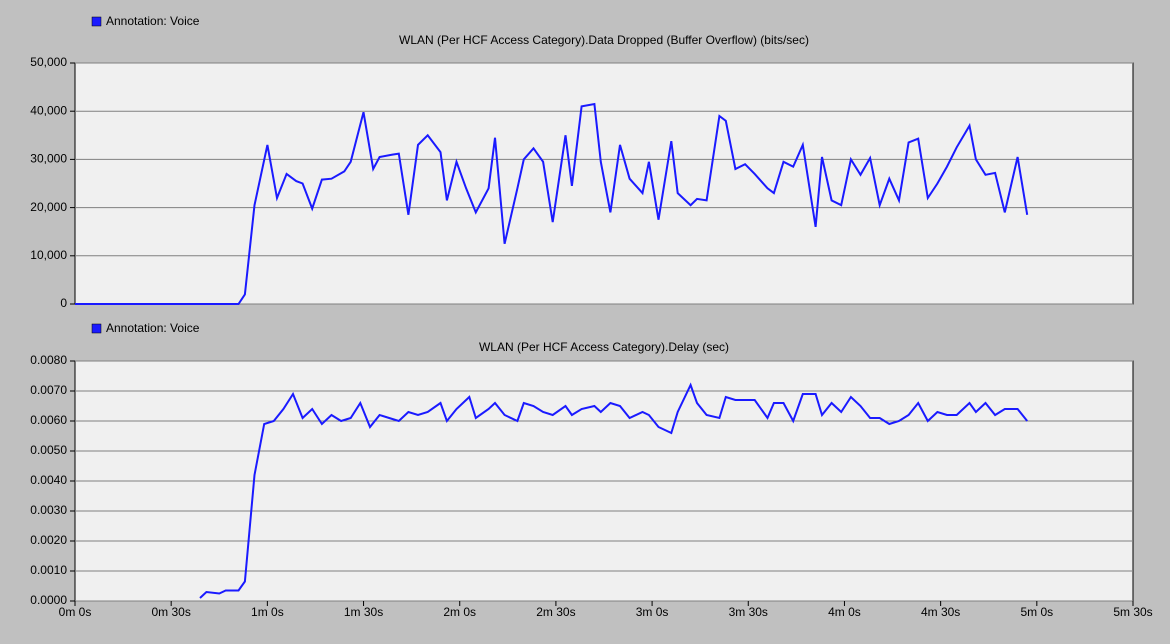 The image size is (1170, 644). Describe the element at coordinates (459, 612) in the screenshot. I see `x-tick-label: 2m 0s` at that location.